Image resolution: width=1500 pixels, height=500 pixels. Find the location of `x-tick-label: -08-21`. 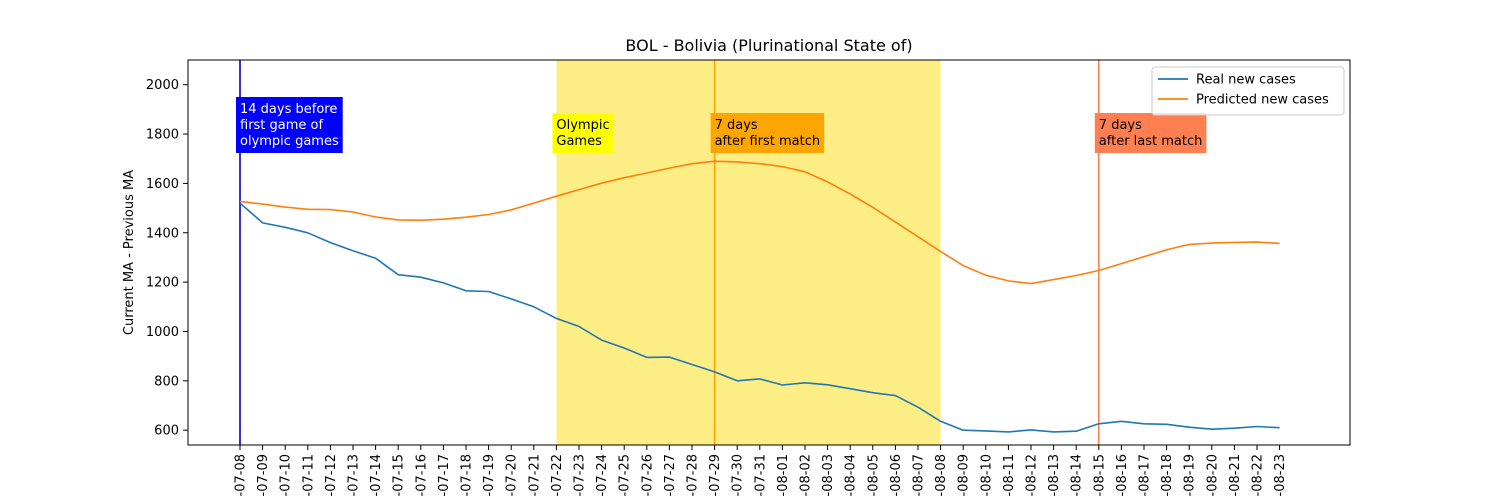

x-tick-label: -08-21 is located at coordinates (1235, 475).